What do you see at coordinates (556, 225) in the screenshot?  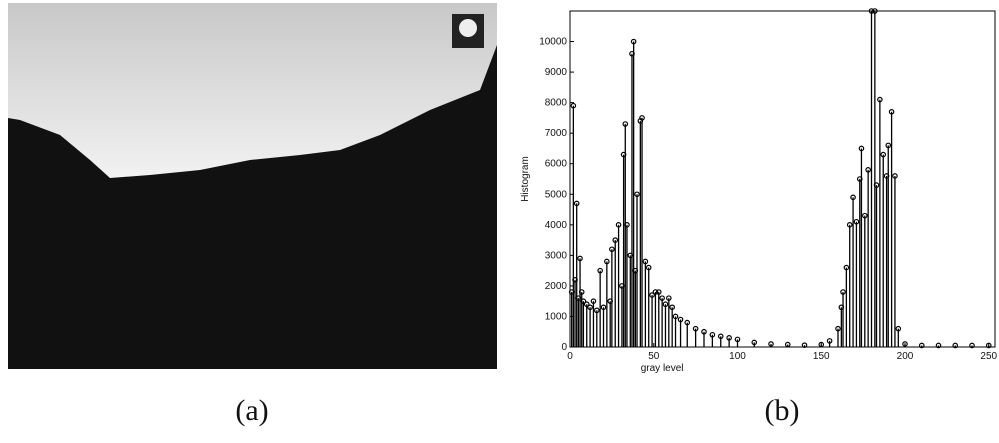 I see `y-tick-label: 4000` at bounding box center [556, 225].